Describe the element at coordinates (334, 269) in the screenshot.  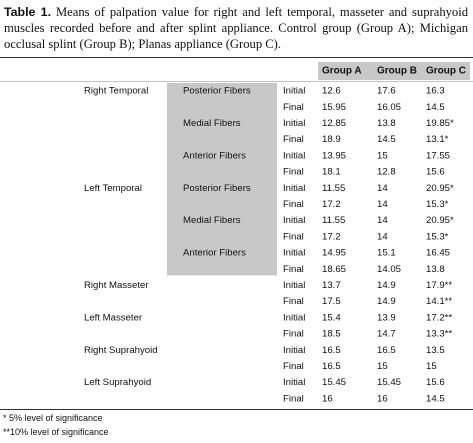
I see `cell: 18.65` at that location.